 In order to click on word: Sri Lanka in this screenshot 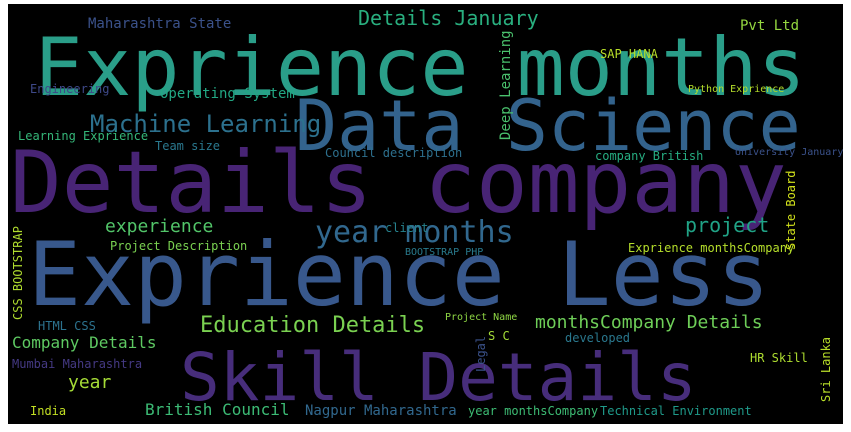, I will do `click(826, 369)`.